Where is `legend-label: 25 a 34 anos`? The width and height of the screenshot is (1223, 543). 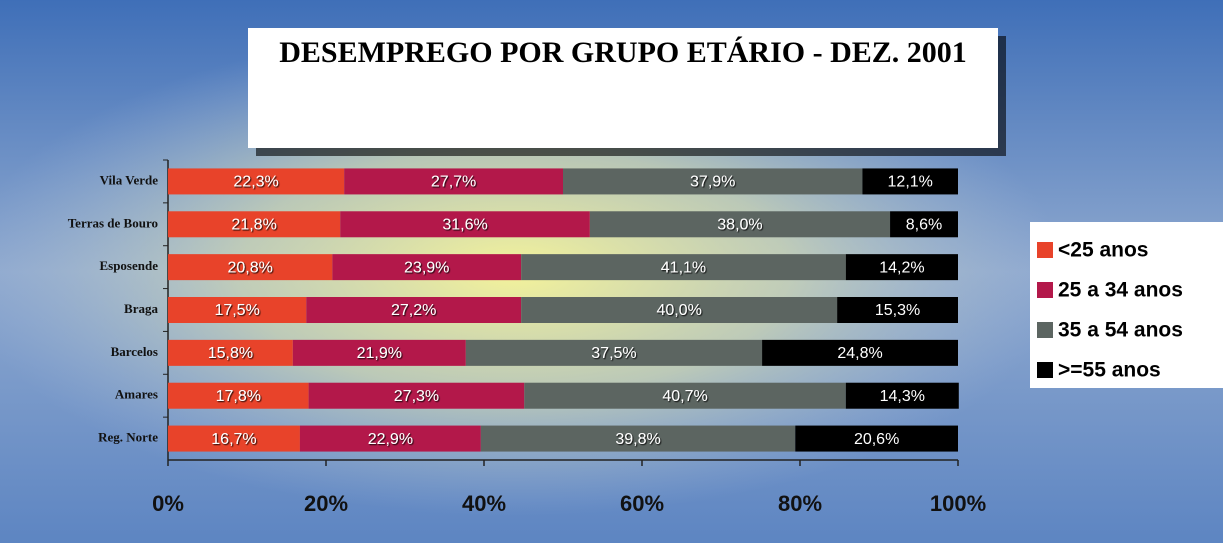 legend-label: 25 a 34 anos is located at coordinates (1120, 290).